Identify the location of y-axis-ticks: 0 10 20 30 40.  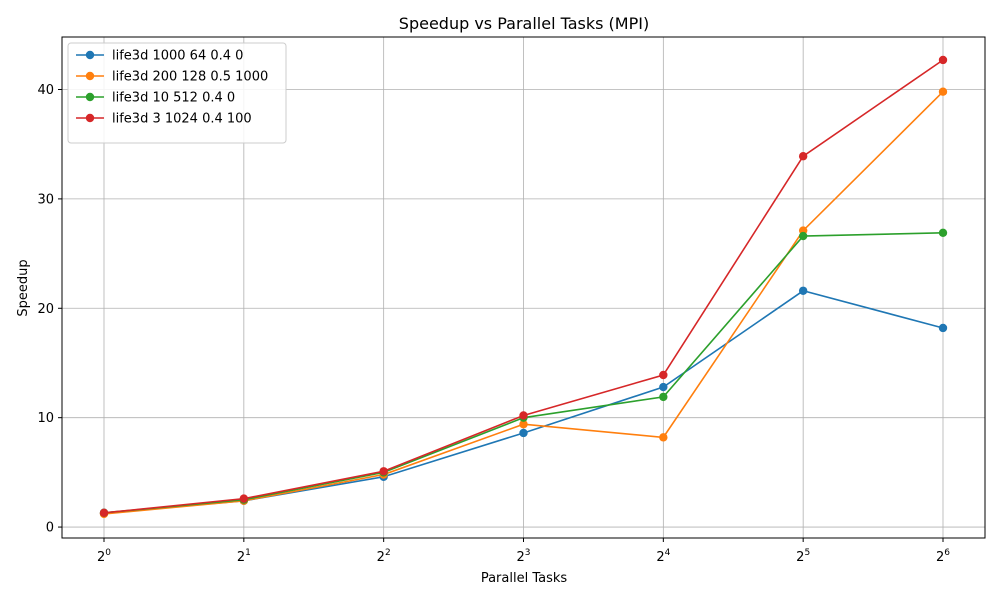
(49, 309).